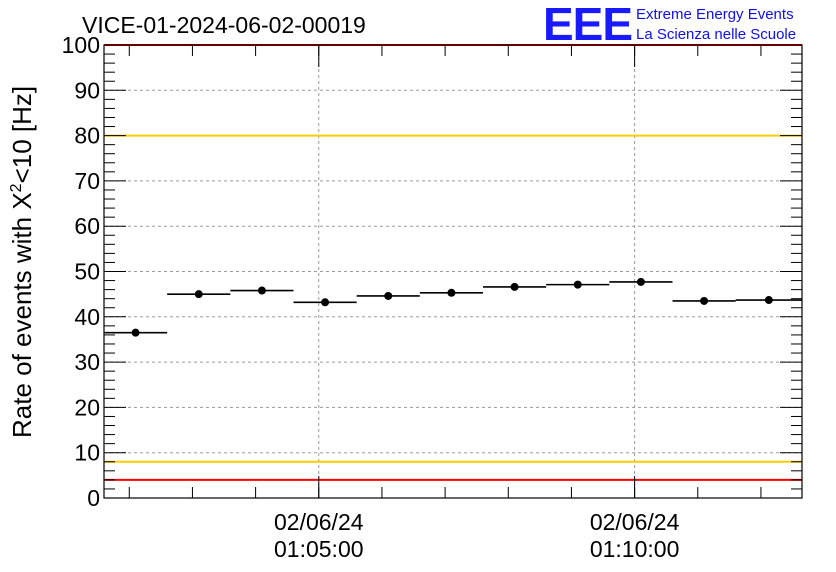 The width and height of the screenshot is (836, 572). I want to click on y-tick-label: 50, so click(87, 272).